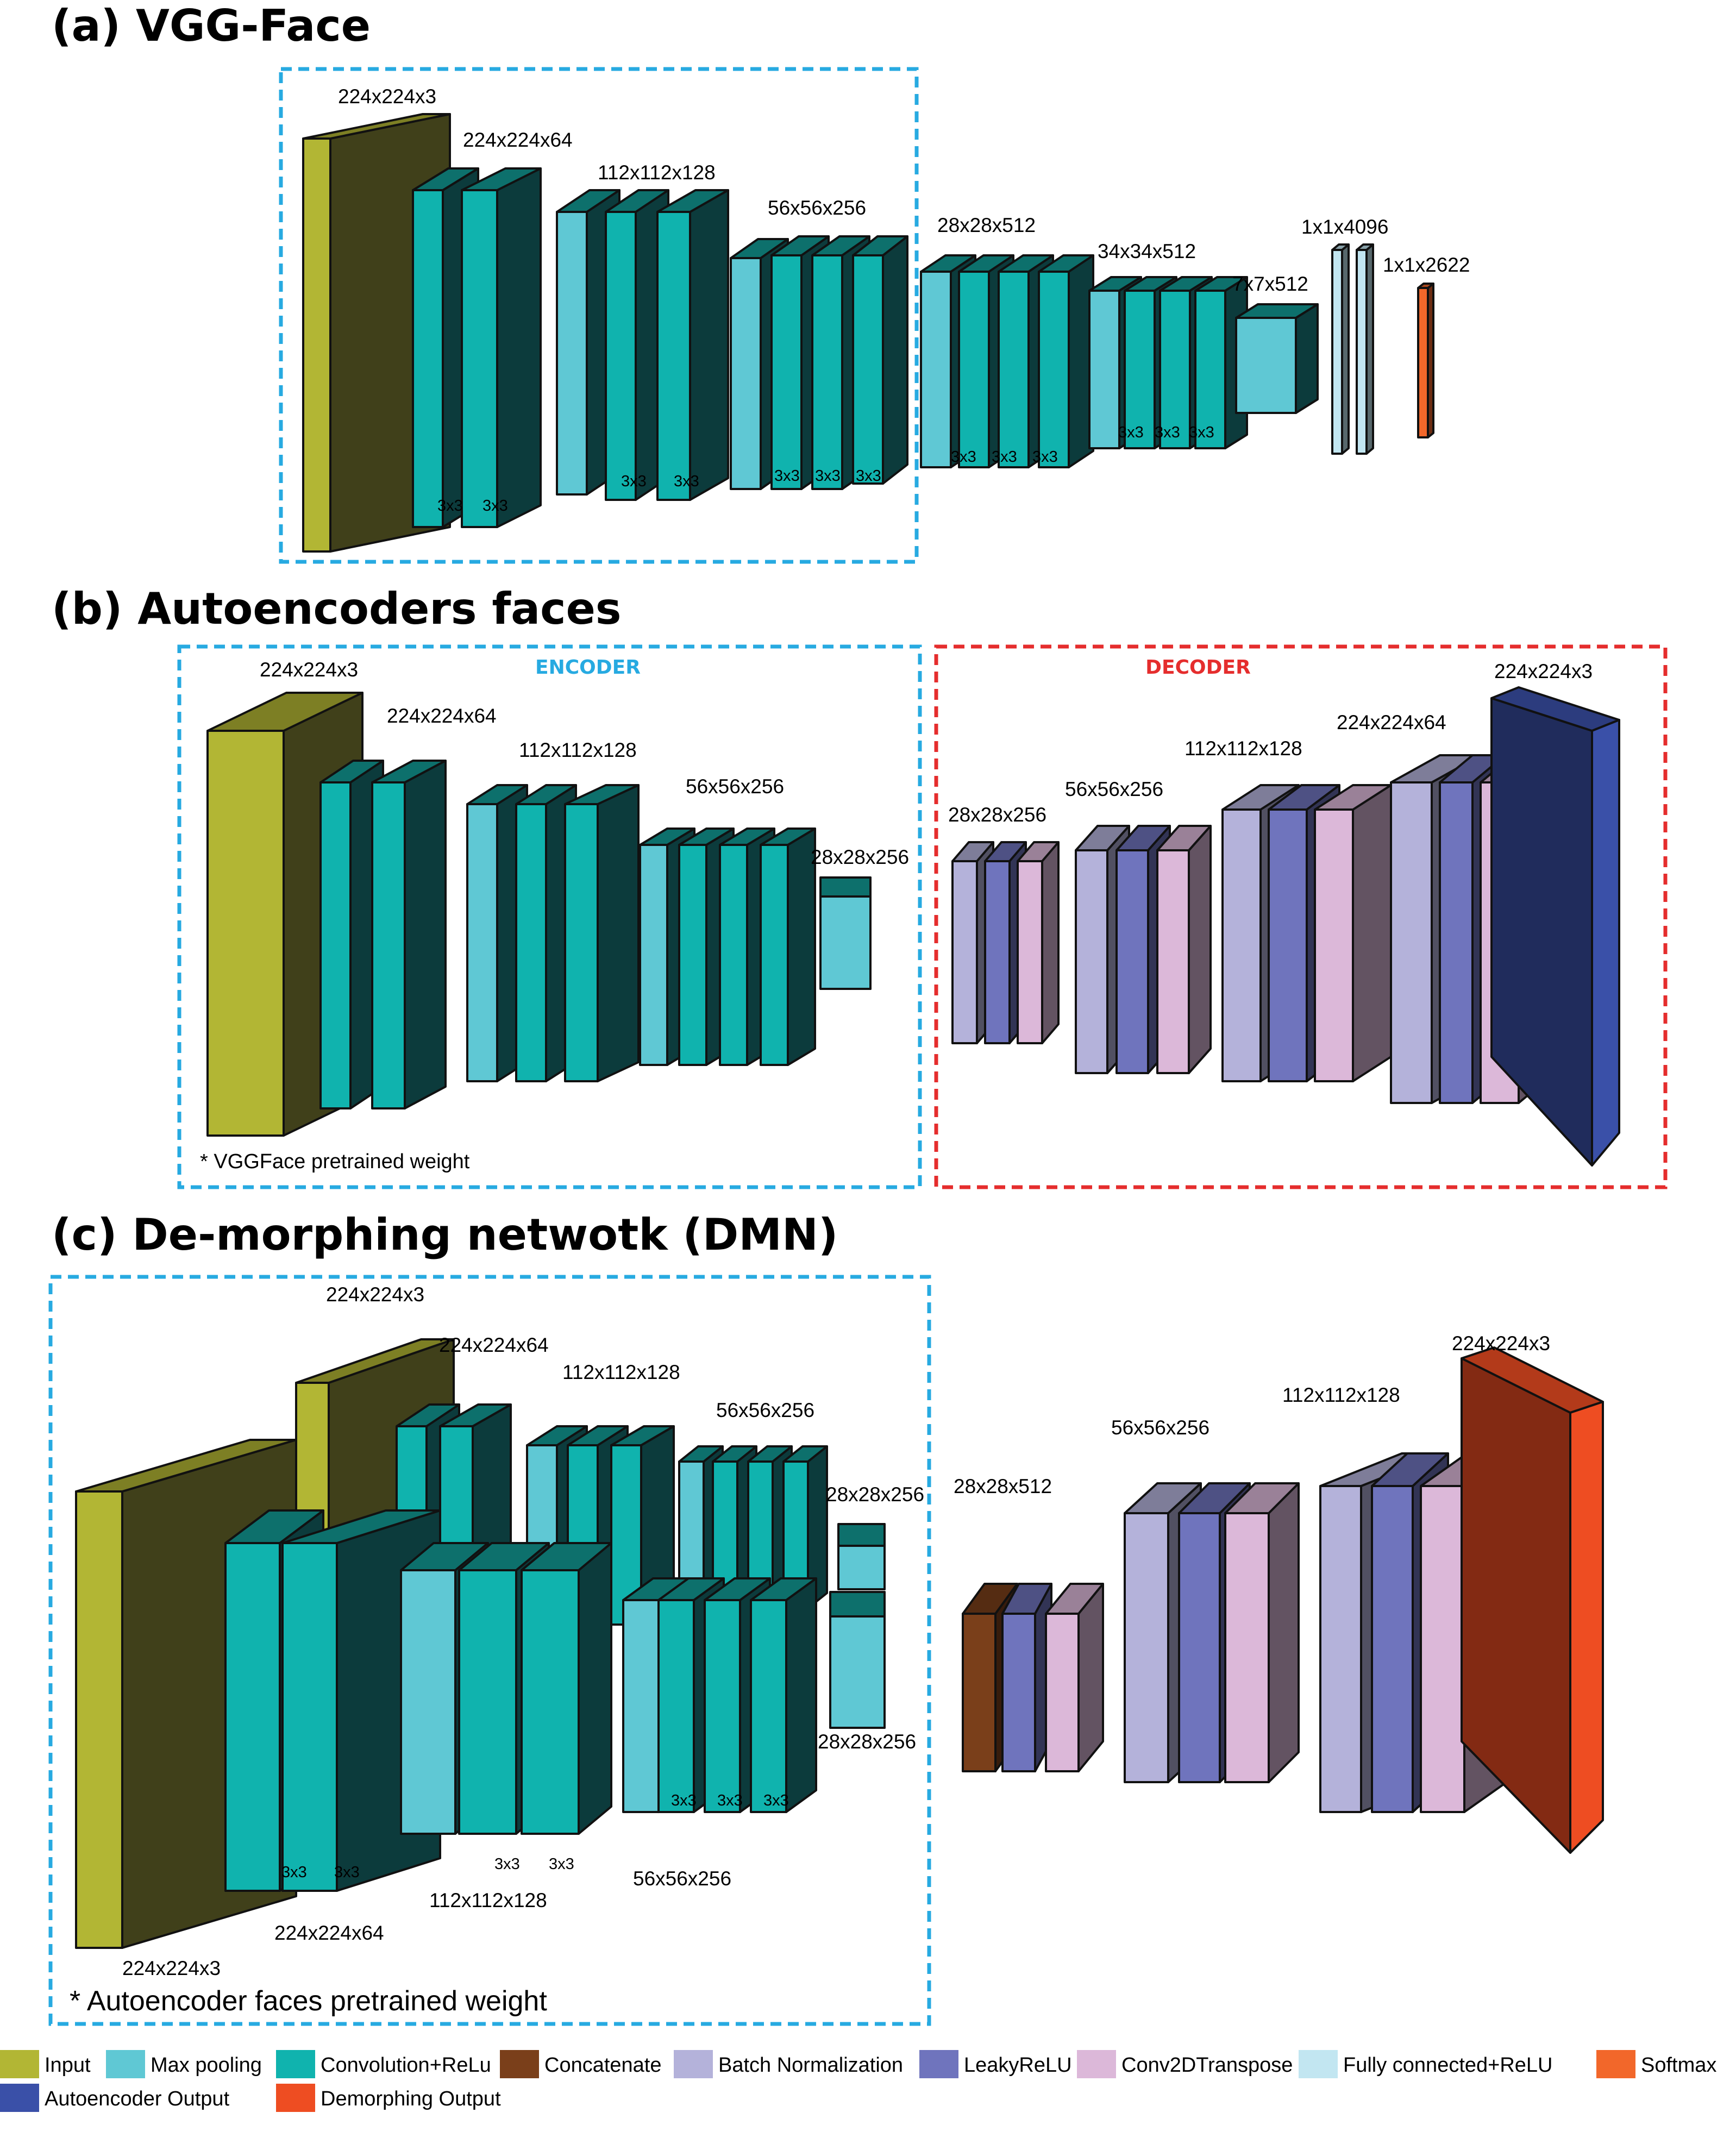  Describe the element at coordinates (1074, 1677) in the screenshot. I see `c-dec1-tconv` at that location.